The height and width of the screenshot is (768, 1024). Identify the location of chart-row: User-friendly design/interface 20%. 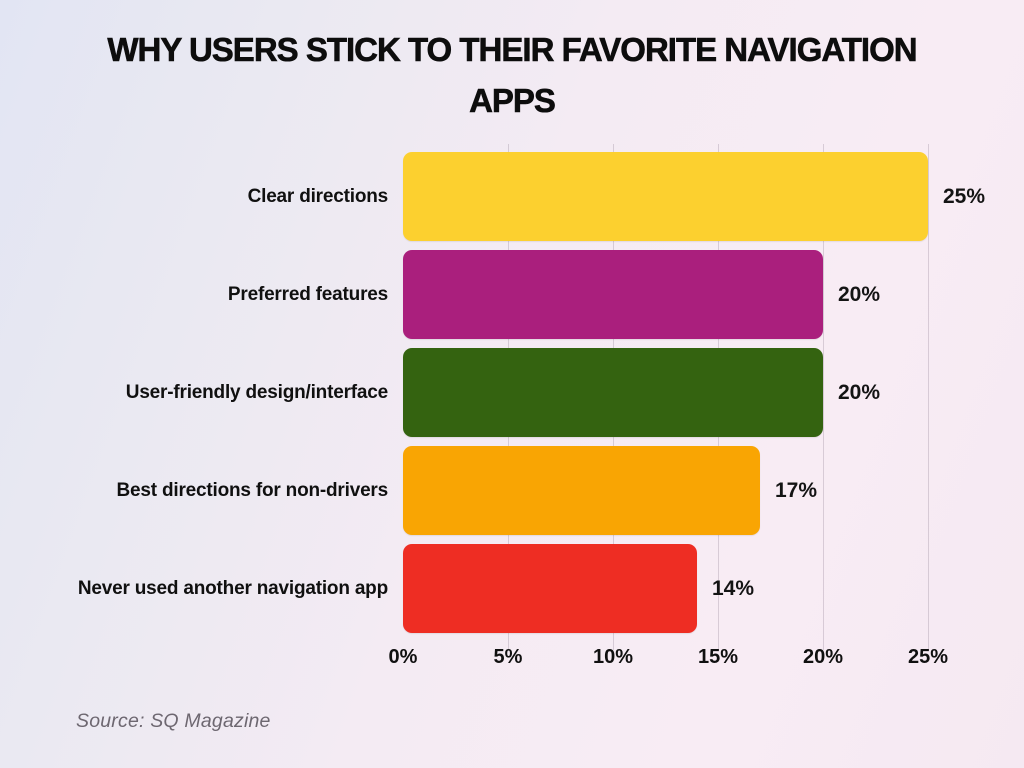
(512, 392).